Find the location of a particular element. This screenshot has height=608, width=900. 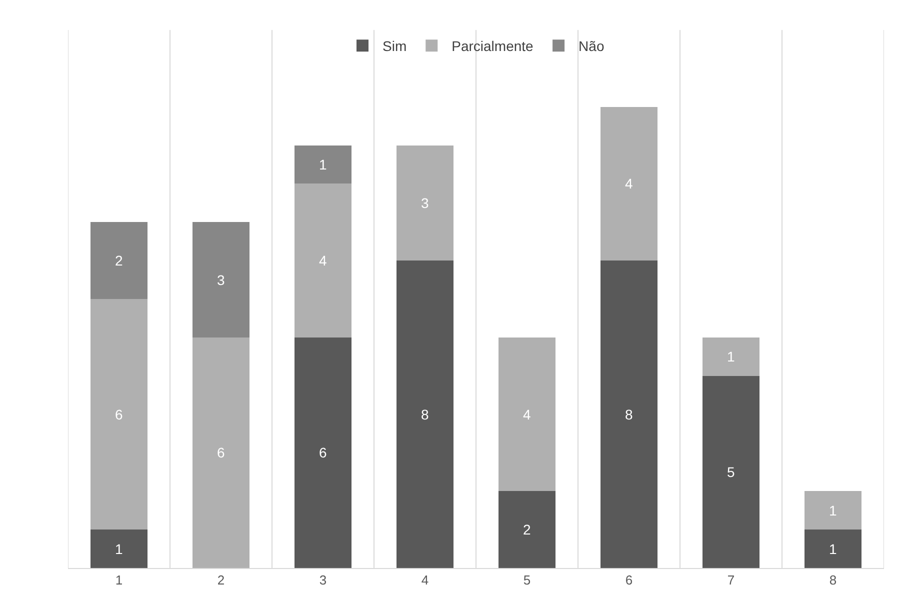

legend-label: Parcialmente is located at coordinates (493, 46).